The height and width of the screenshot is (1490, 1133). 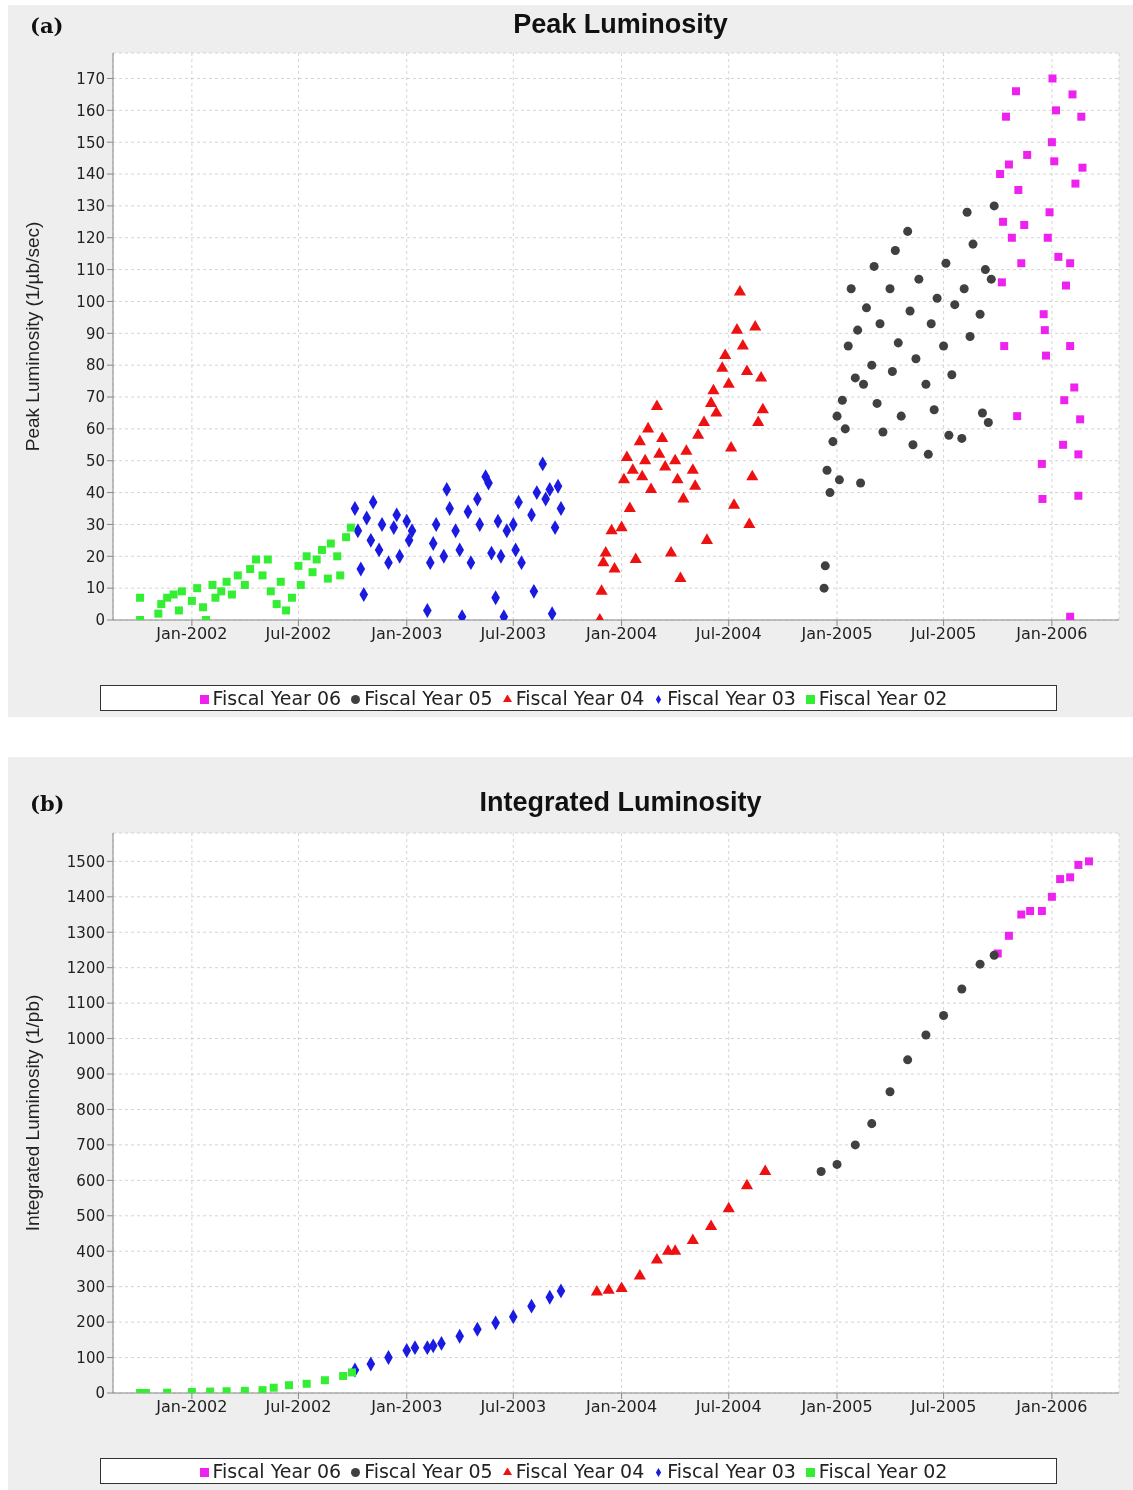 What do you see at coordinates (90, 110) in the screenshot?
I see `y-tick-label: 160` at bounding box center [90, 110].